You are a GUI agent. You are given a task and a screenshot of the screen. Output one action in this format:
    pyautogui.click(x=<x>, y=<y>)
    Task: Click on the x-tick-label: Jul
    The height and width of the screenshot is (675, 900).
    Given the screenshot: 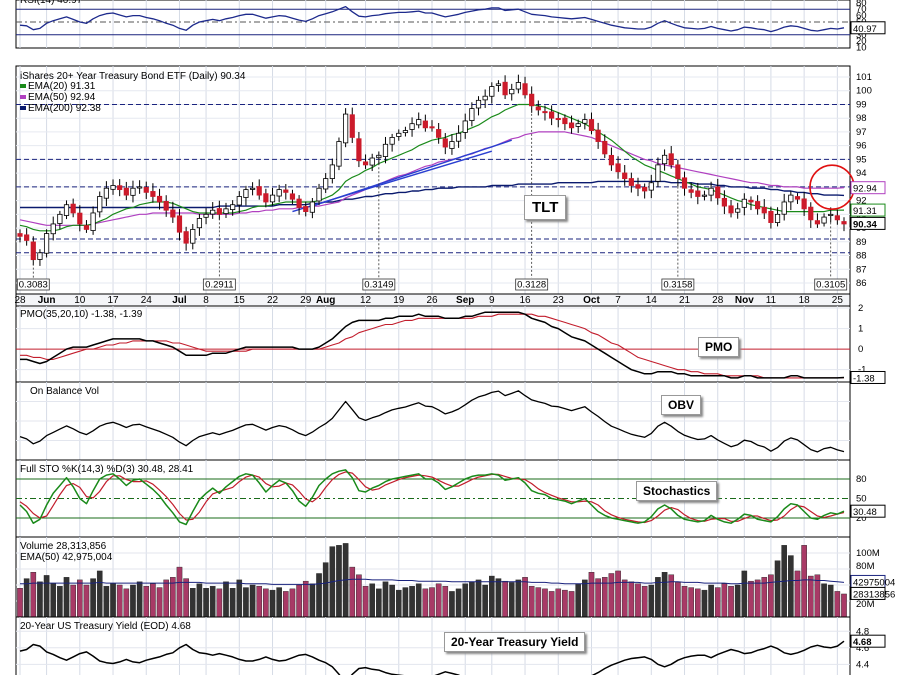 What is the action you would take?
    pyautogui.click(x=179, y=300)
    